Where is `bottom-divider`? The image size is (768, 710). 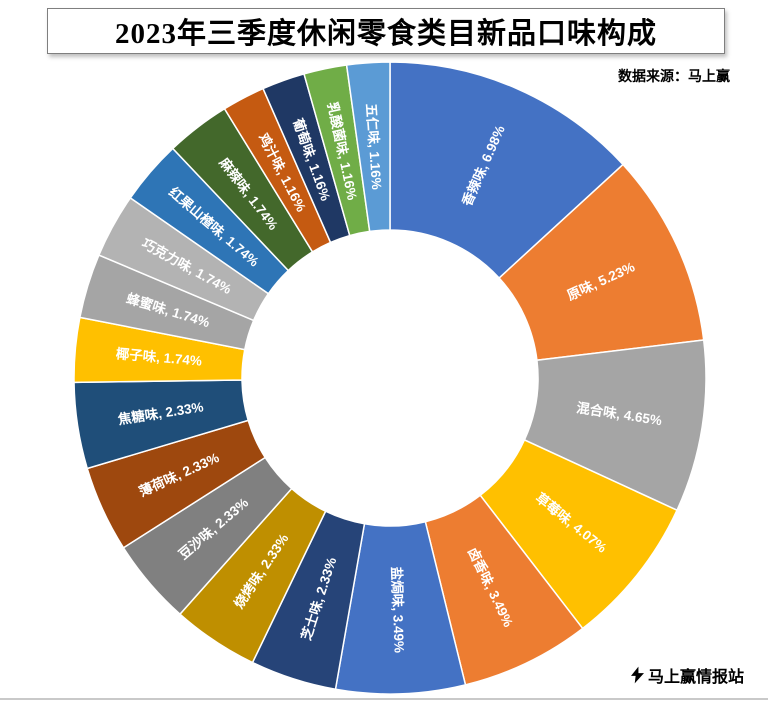
bottom-divider is located at coordinates (384, 699).